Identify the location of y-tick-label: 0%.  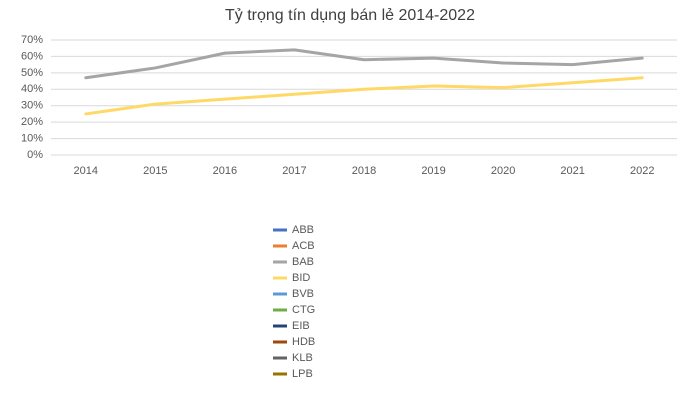
(35, 155).